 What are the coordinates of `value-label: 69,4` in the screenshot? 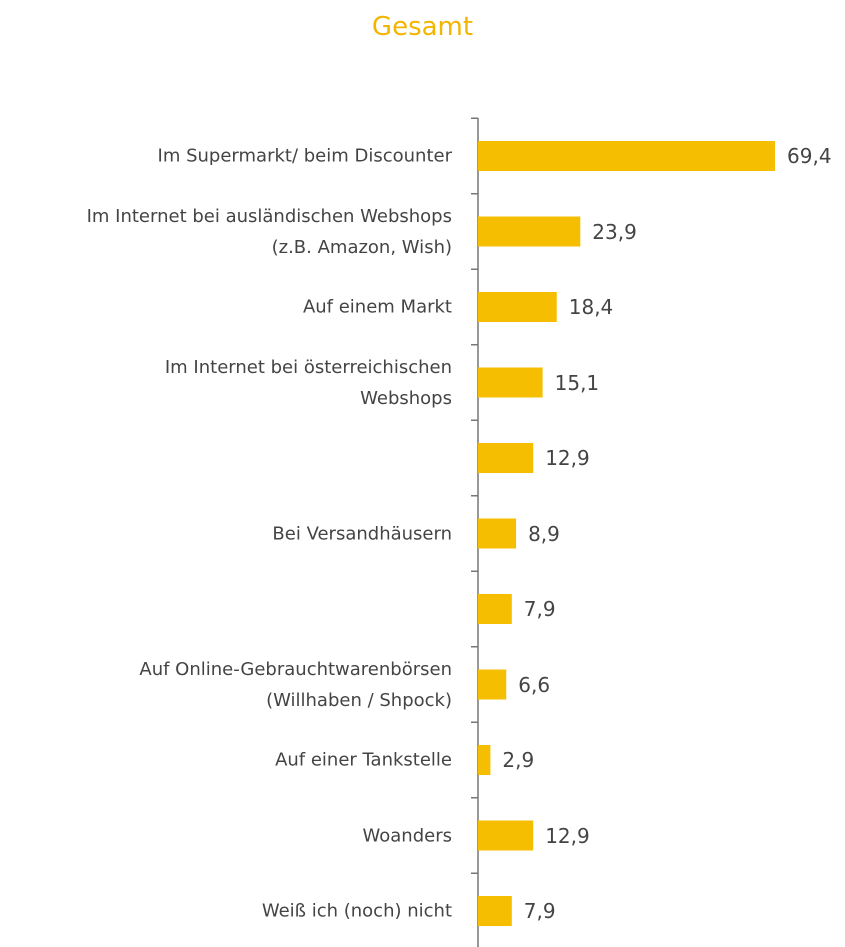 It's located at (809, 156).